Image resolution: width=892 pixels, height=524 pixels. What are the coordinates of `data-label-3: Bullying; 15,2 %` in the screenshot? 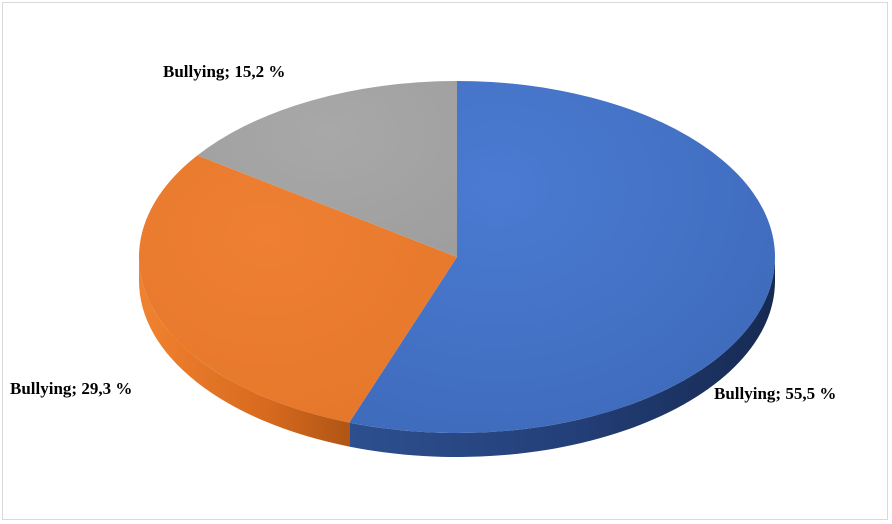 It's located at (224, 71).